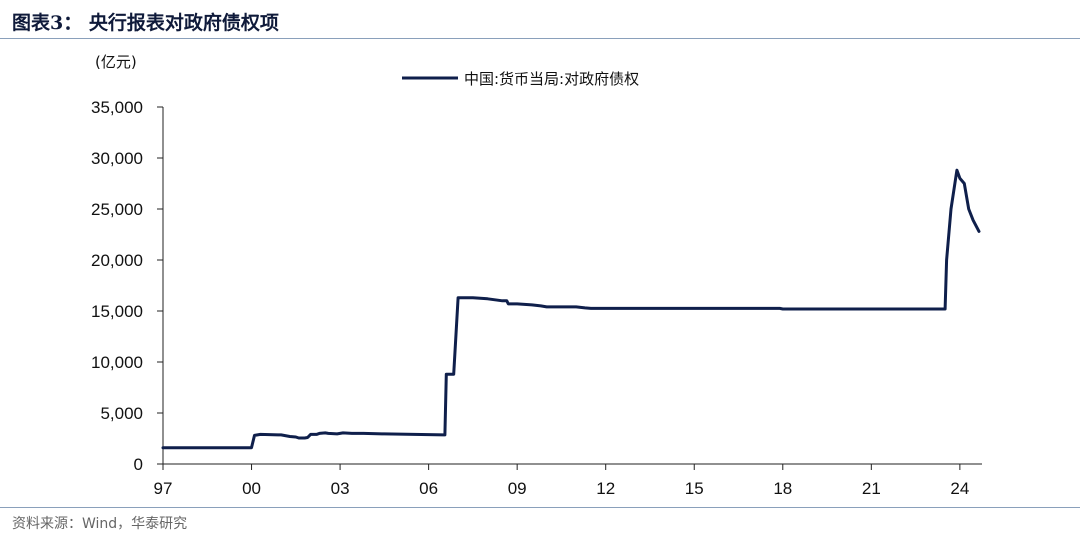 Image resolution: width=1080 pixels, height=542 pixels. What do you see at coordinates (138, 464) in the screenshot?
I see `y-tick-label: 0` at bounding box center [138, 464].